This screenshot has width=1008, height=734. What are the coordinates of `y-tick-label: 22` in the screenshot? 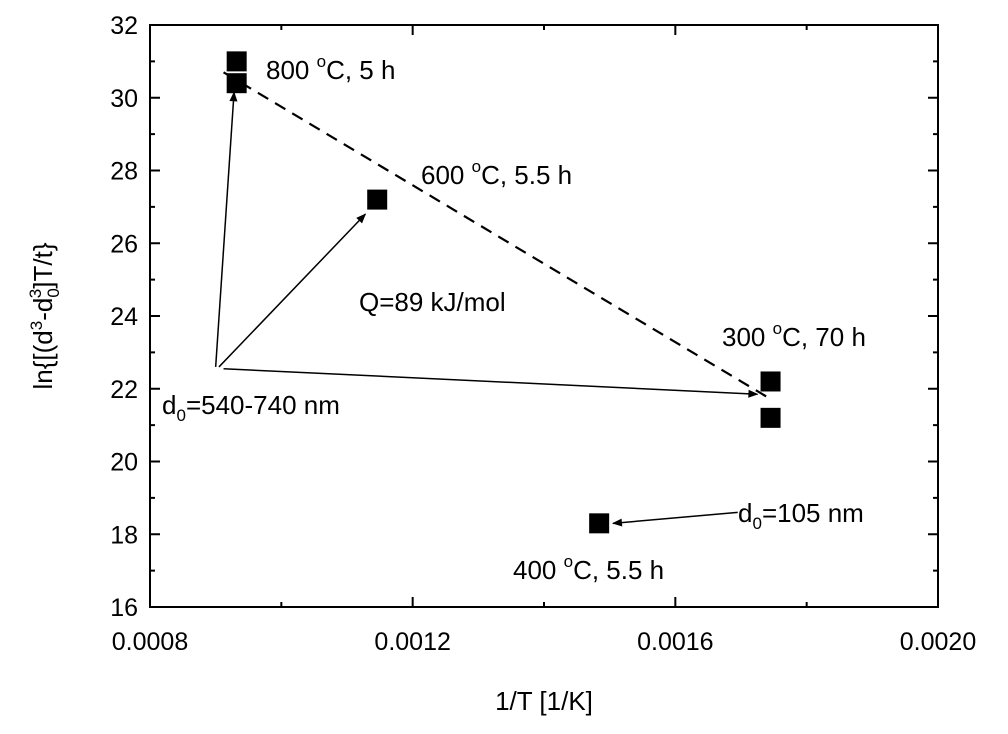 It's located at (124, 390).